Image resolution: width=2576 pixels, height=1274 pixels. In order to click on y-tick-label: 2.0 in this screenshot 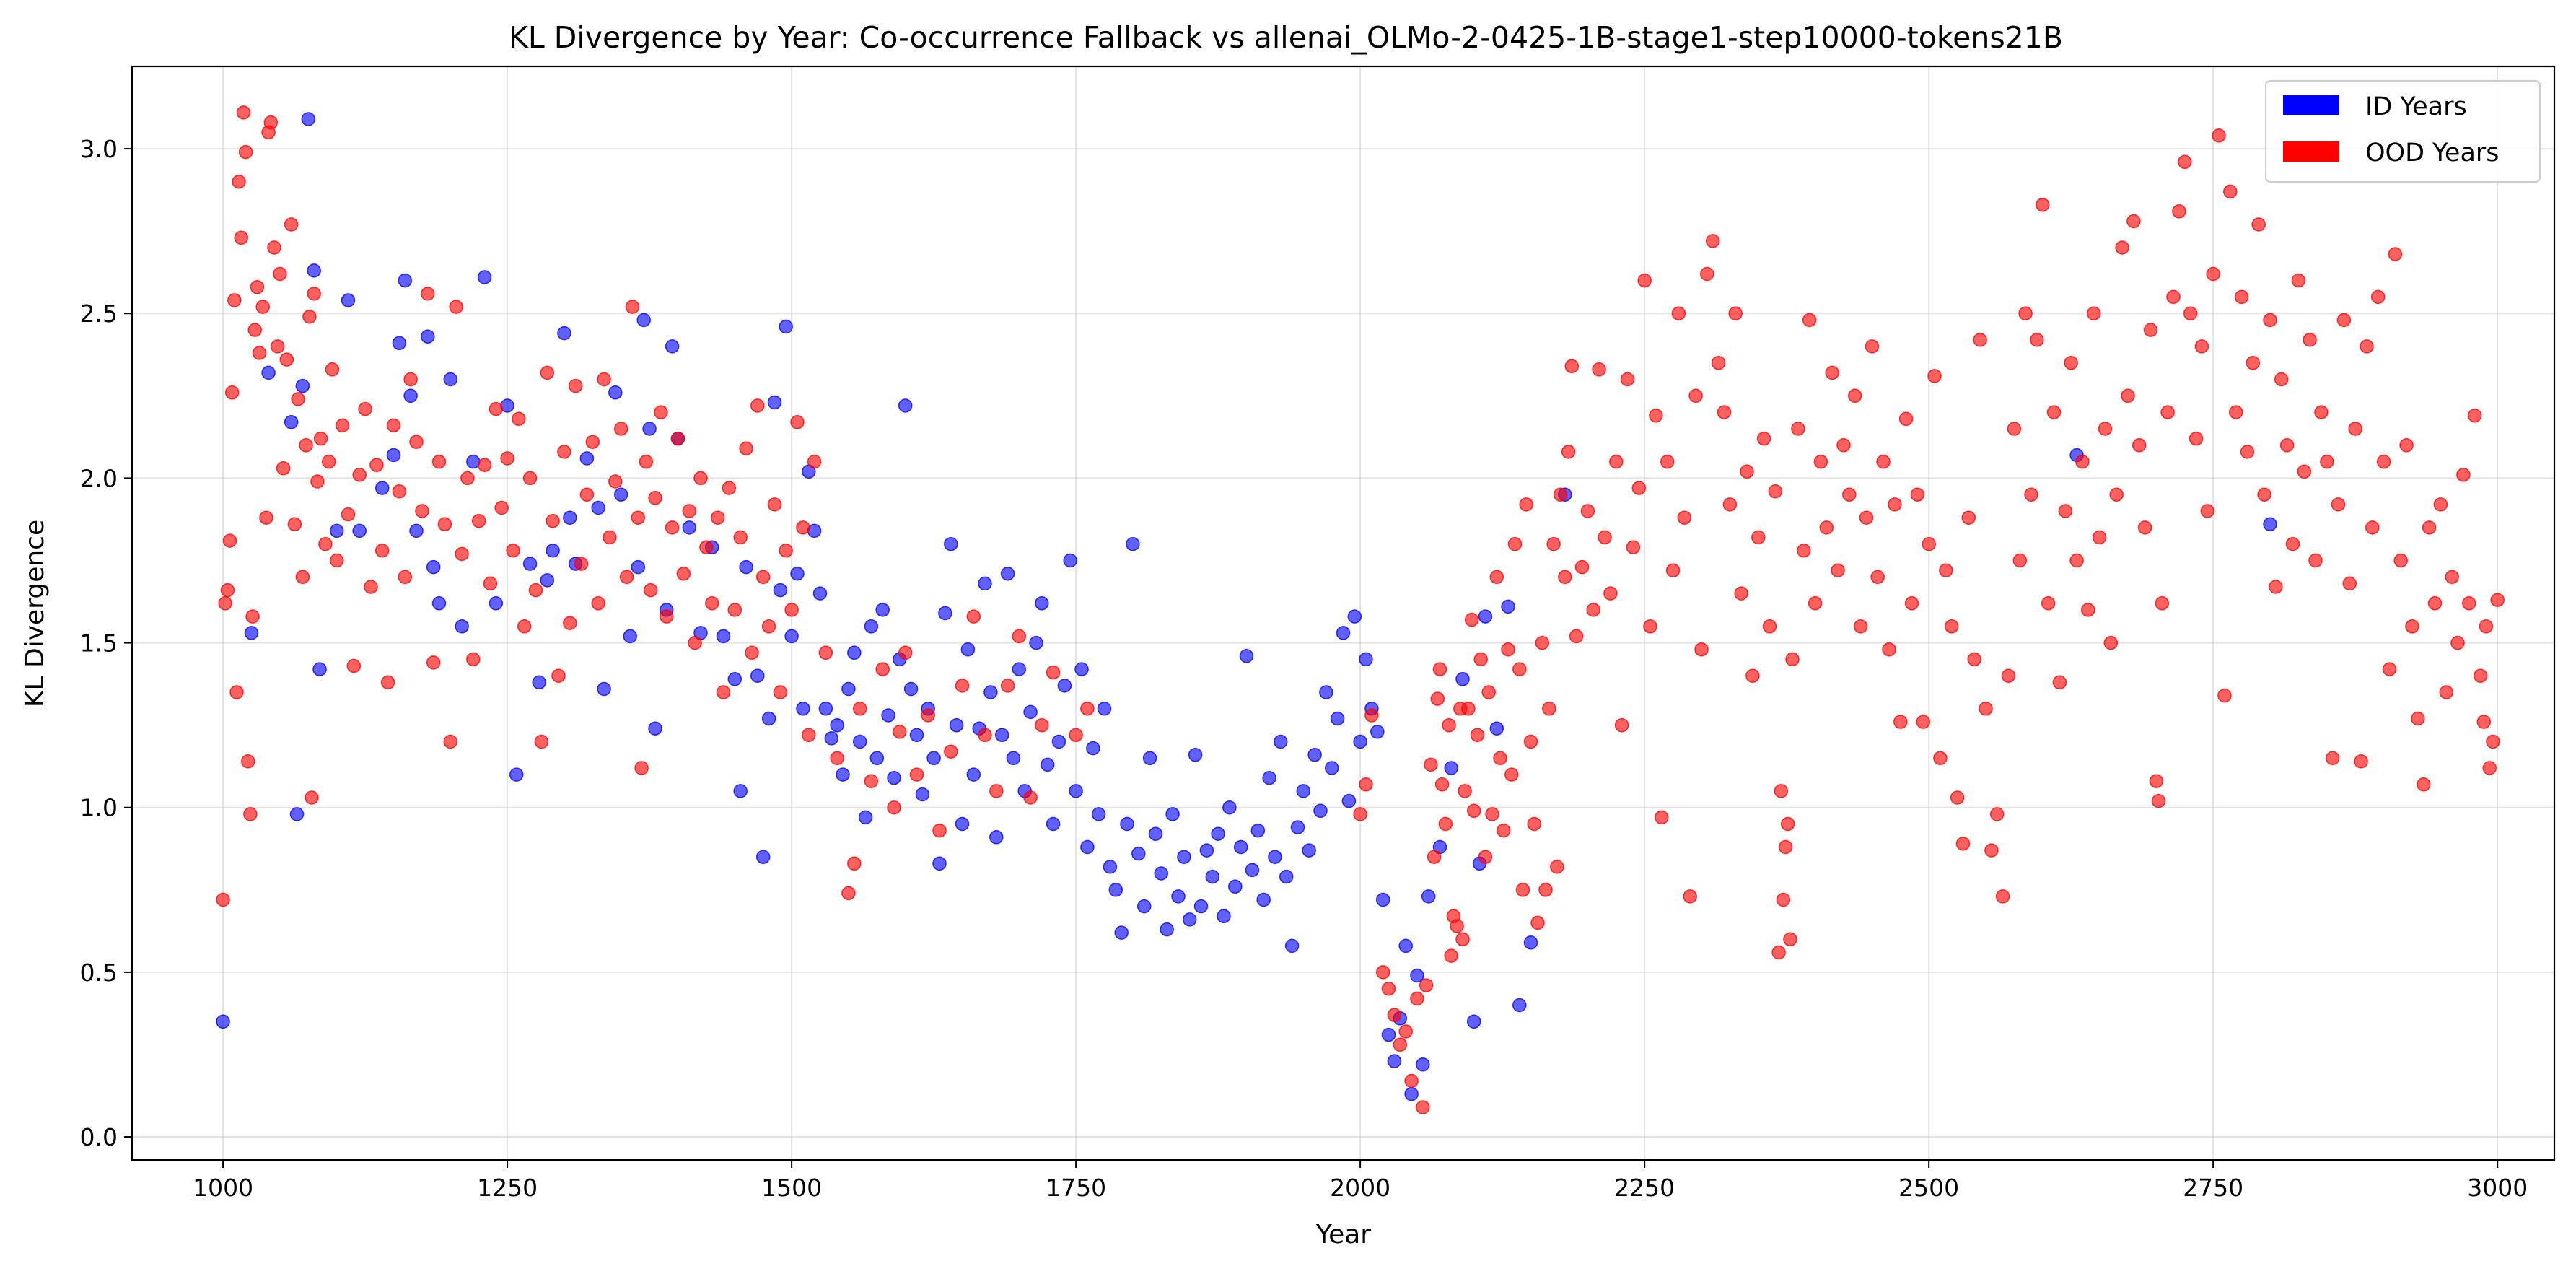, I will do `click(99, 478)`.